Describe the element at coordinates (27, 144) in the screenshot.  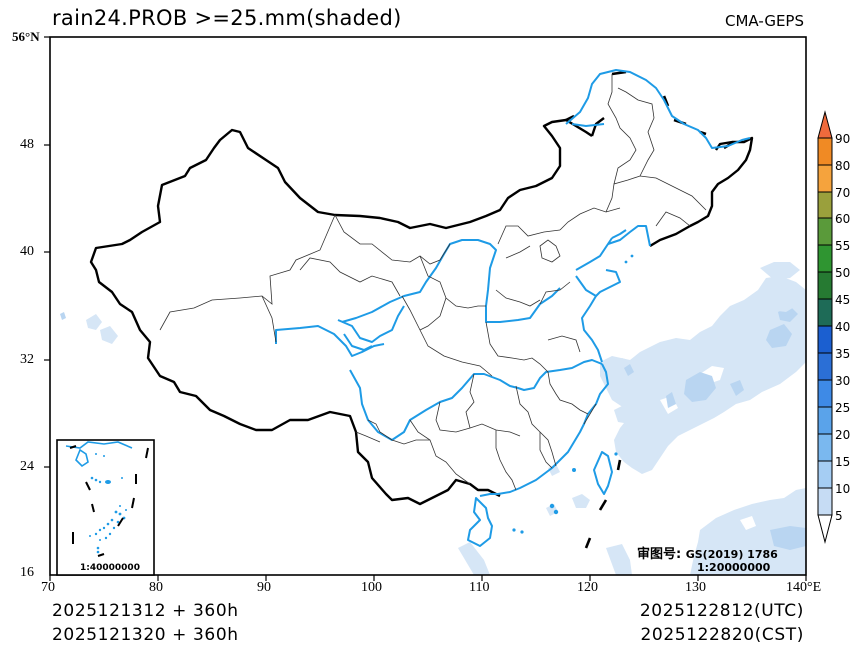
I see `y-tick-48: 48` at that location.